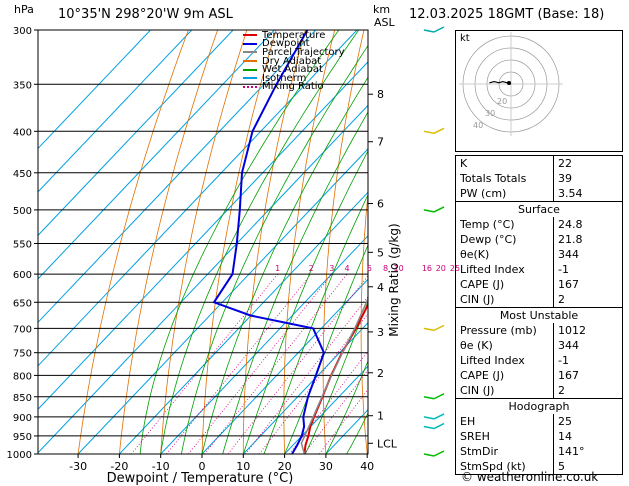 The width and height of the screenshot is (629, 486). Describe the element at coordinates (504, 375) in the screenshot. I see `index-label: CAPE (J)` at that location.